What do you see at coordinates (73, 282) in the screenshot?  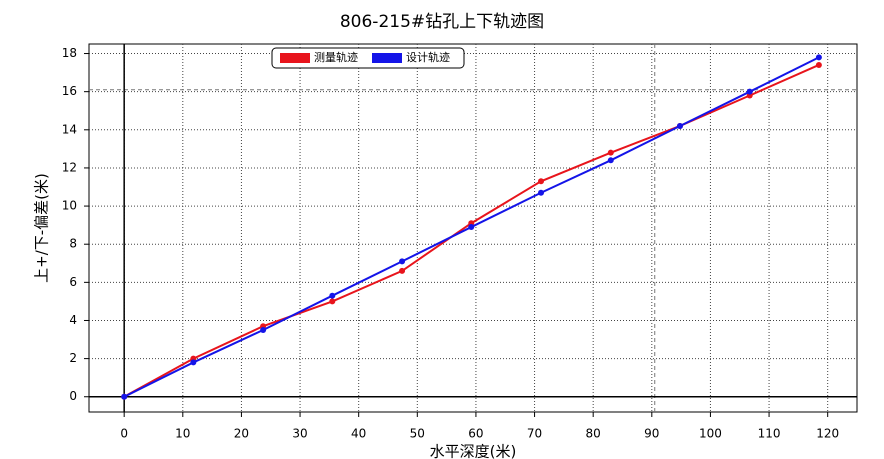 I see `y-tick-label: 6` at bounding box center [73, 282].